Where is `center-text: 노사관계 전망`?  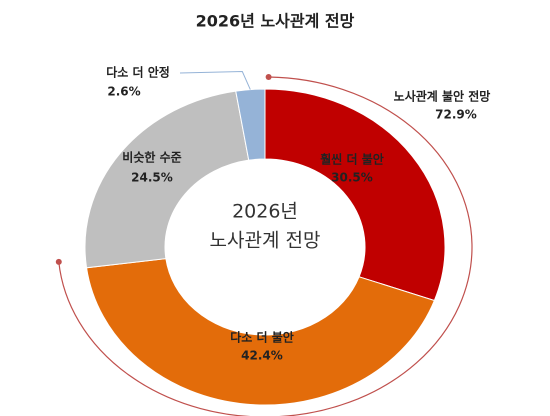
center-text: 노사관계 전망 is located at coordinates (265, 241).